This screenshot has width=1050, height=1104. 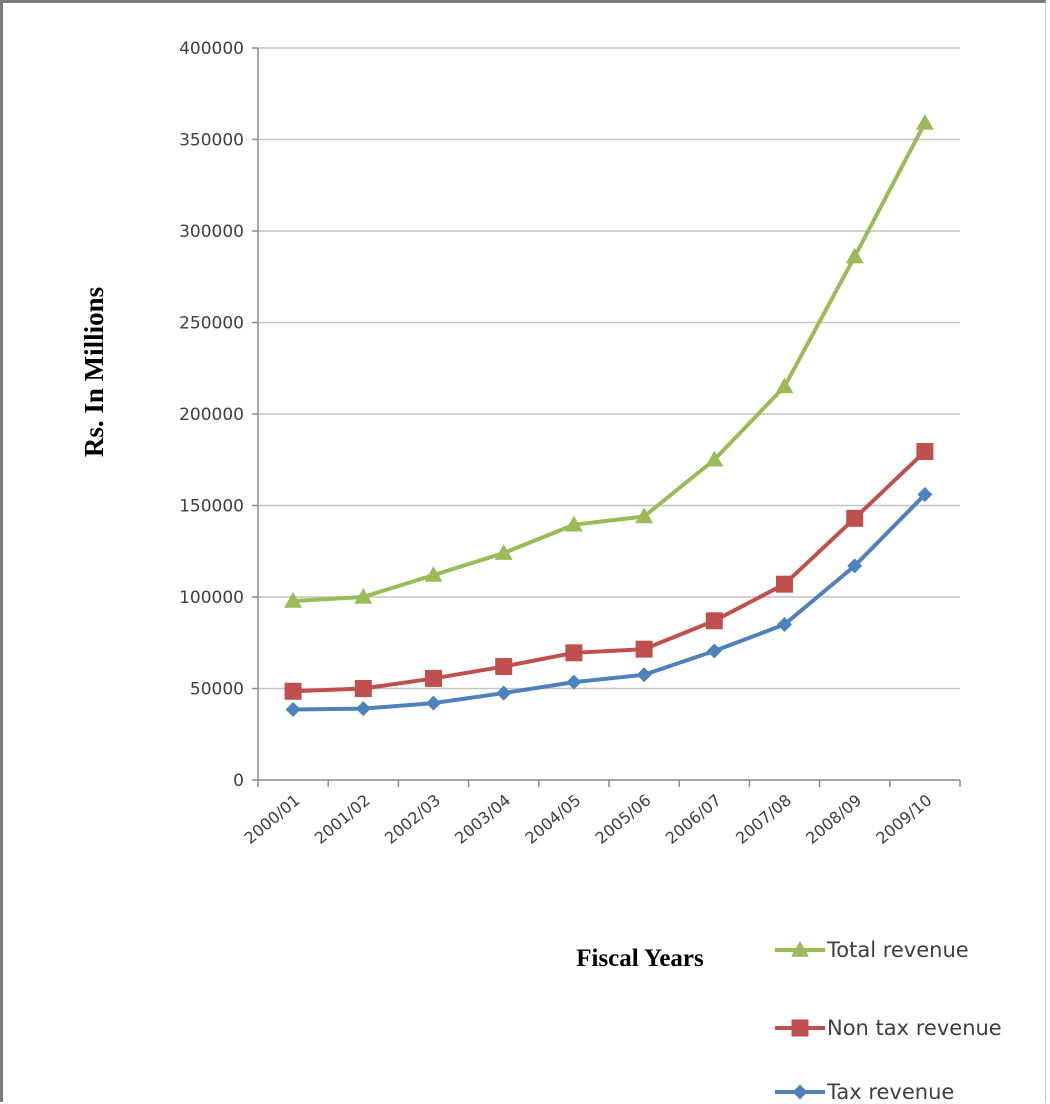 What do you see at coordinates (211, 598) in the screenshot?
I see `y-tick-label: 100000` at bounding box center [211, 598].